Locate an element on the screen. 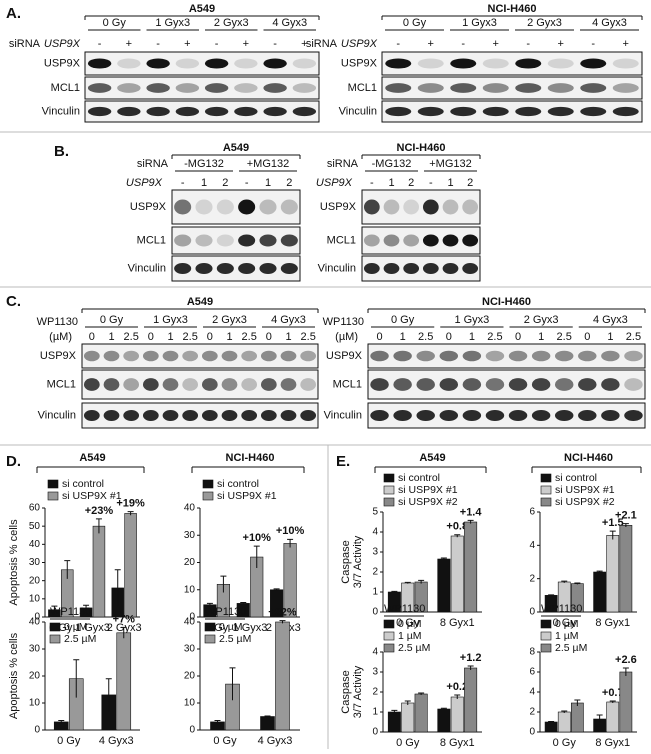 The image size is (651, 754). y-axis-label: Caspase is located at coordinates (346, 561).